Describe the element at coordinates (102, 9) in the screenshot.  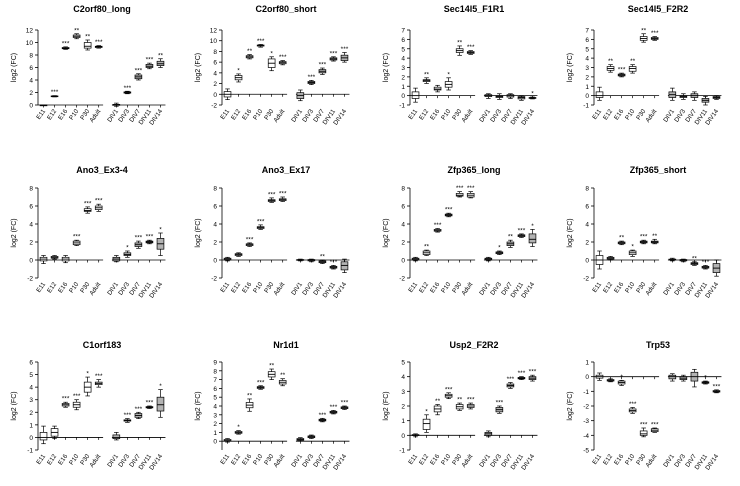
I see `chart-title: C2orf80_long` at that location.